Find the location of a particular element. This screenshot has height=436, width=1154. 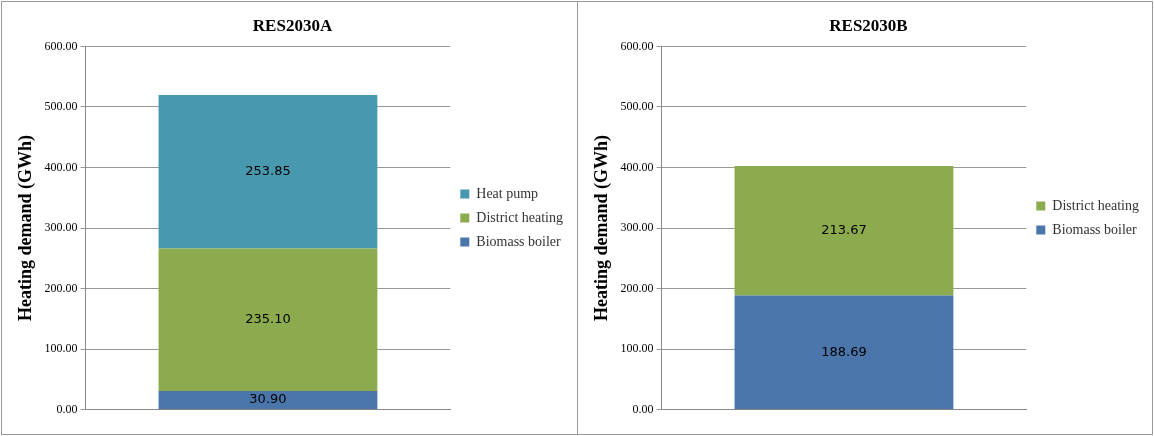

data-label: 30.90 is located at coordinates (268, 399).